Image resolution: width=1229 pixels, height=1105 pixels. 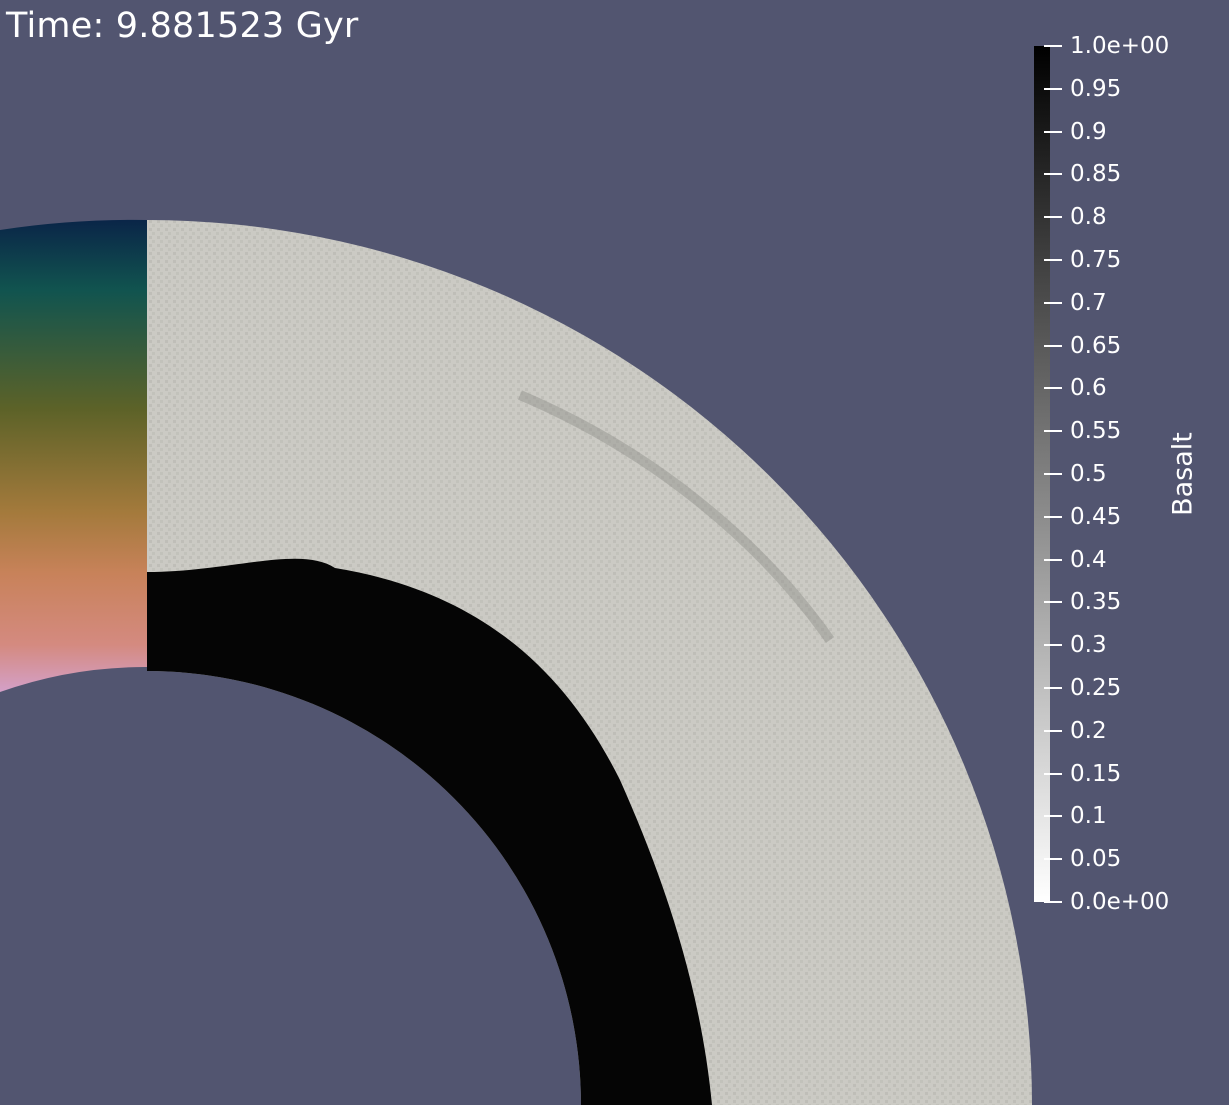 I want to click on colorbar-tick-label: 0.95, so click(x=1096, y=88).